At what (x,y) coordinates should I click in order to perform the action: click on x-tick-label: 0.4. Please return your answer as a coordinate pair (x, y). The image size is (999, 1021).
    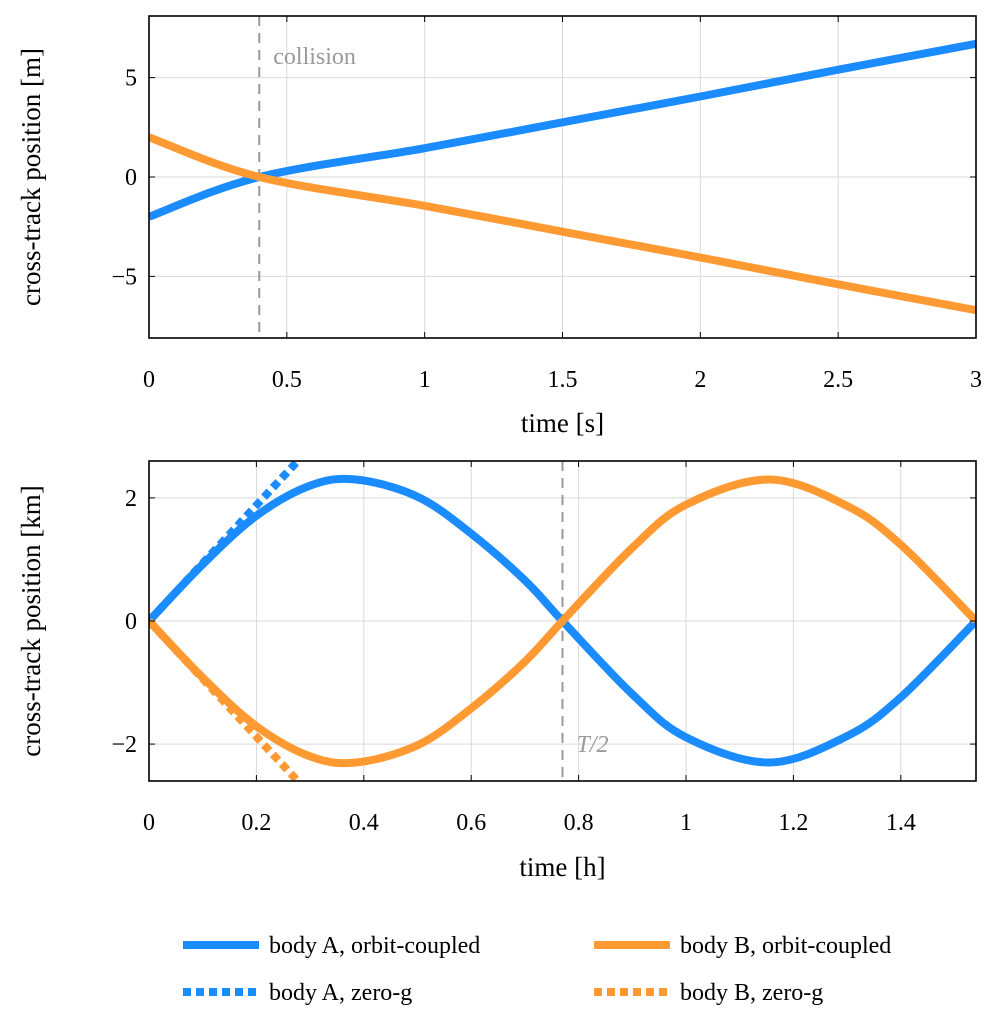
    Looking at the image, I should click on (364, 823).